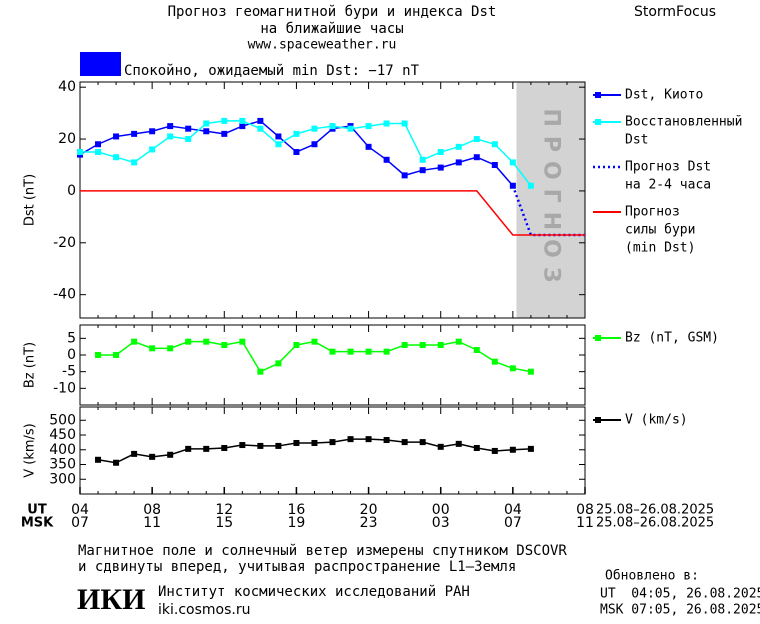  What do you see at coordinates (652, 576) in the screenshot?
I see `updated-title: Обновлено в:` at bounding box center [652, 576].